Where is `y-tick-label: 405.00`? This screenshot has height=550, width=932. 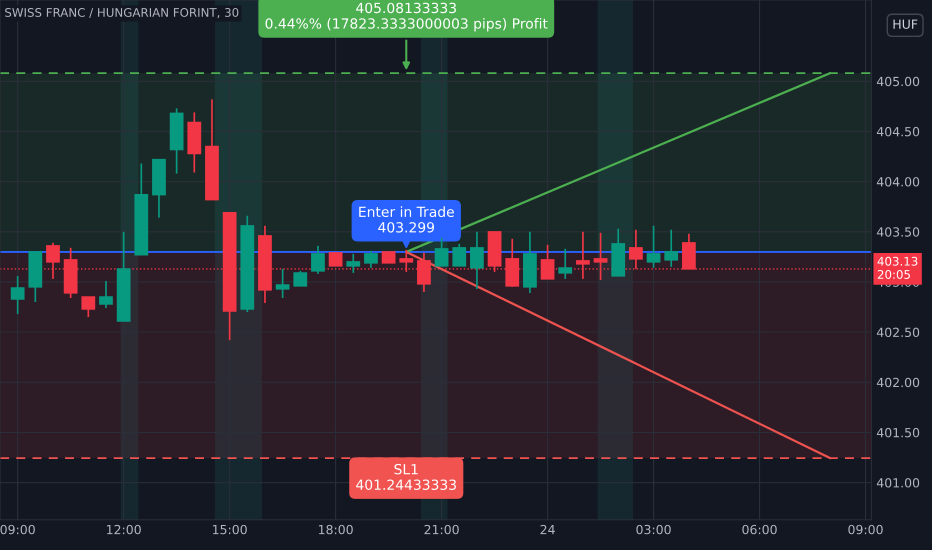 y-tick-label: 405.00 is located at coordinates (898, 81).